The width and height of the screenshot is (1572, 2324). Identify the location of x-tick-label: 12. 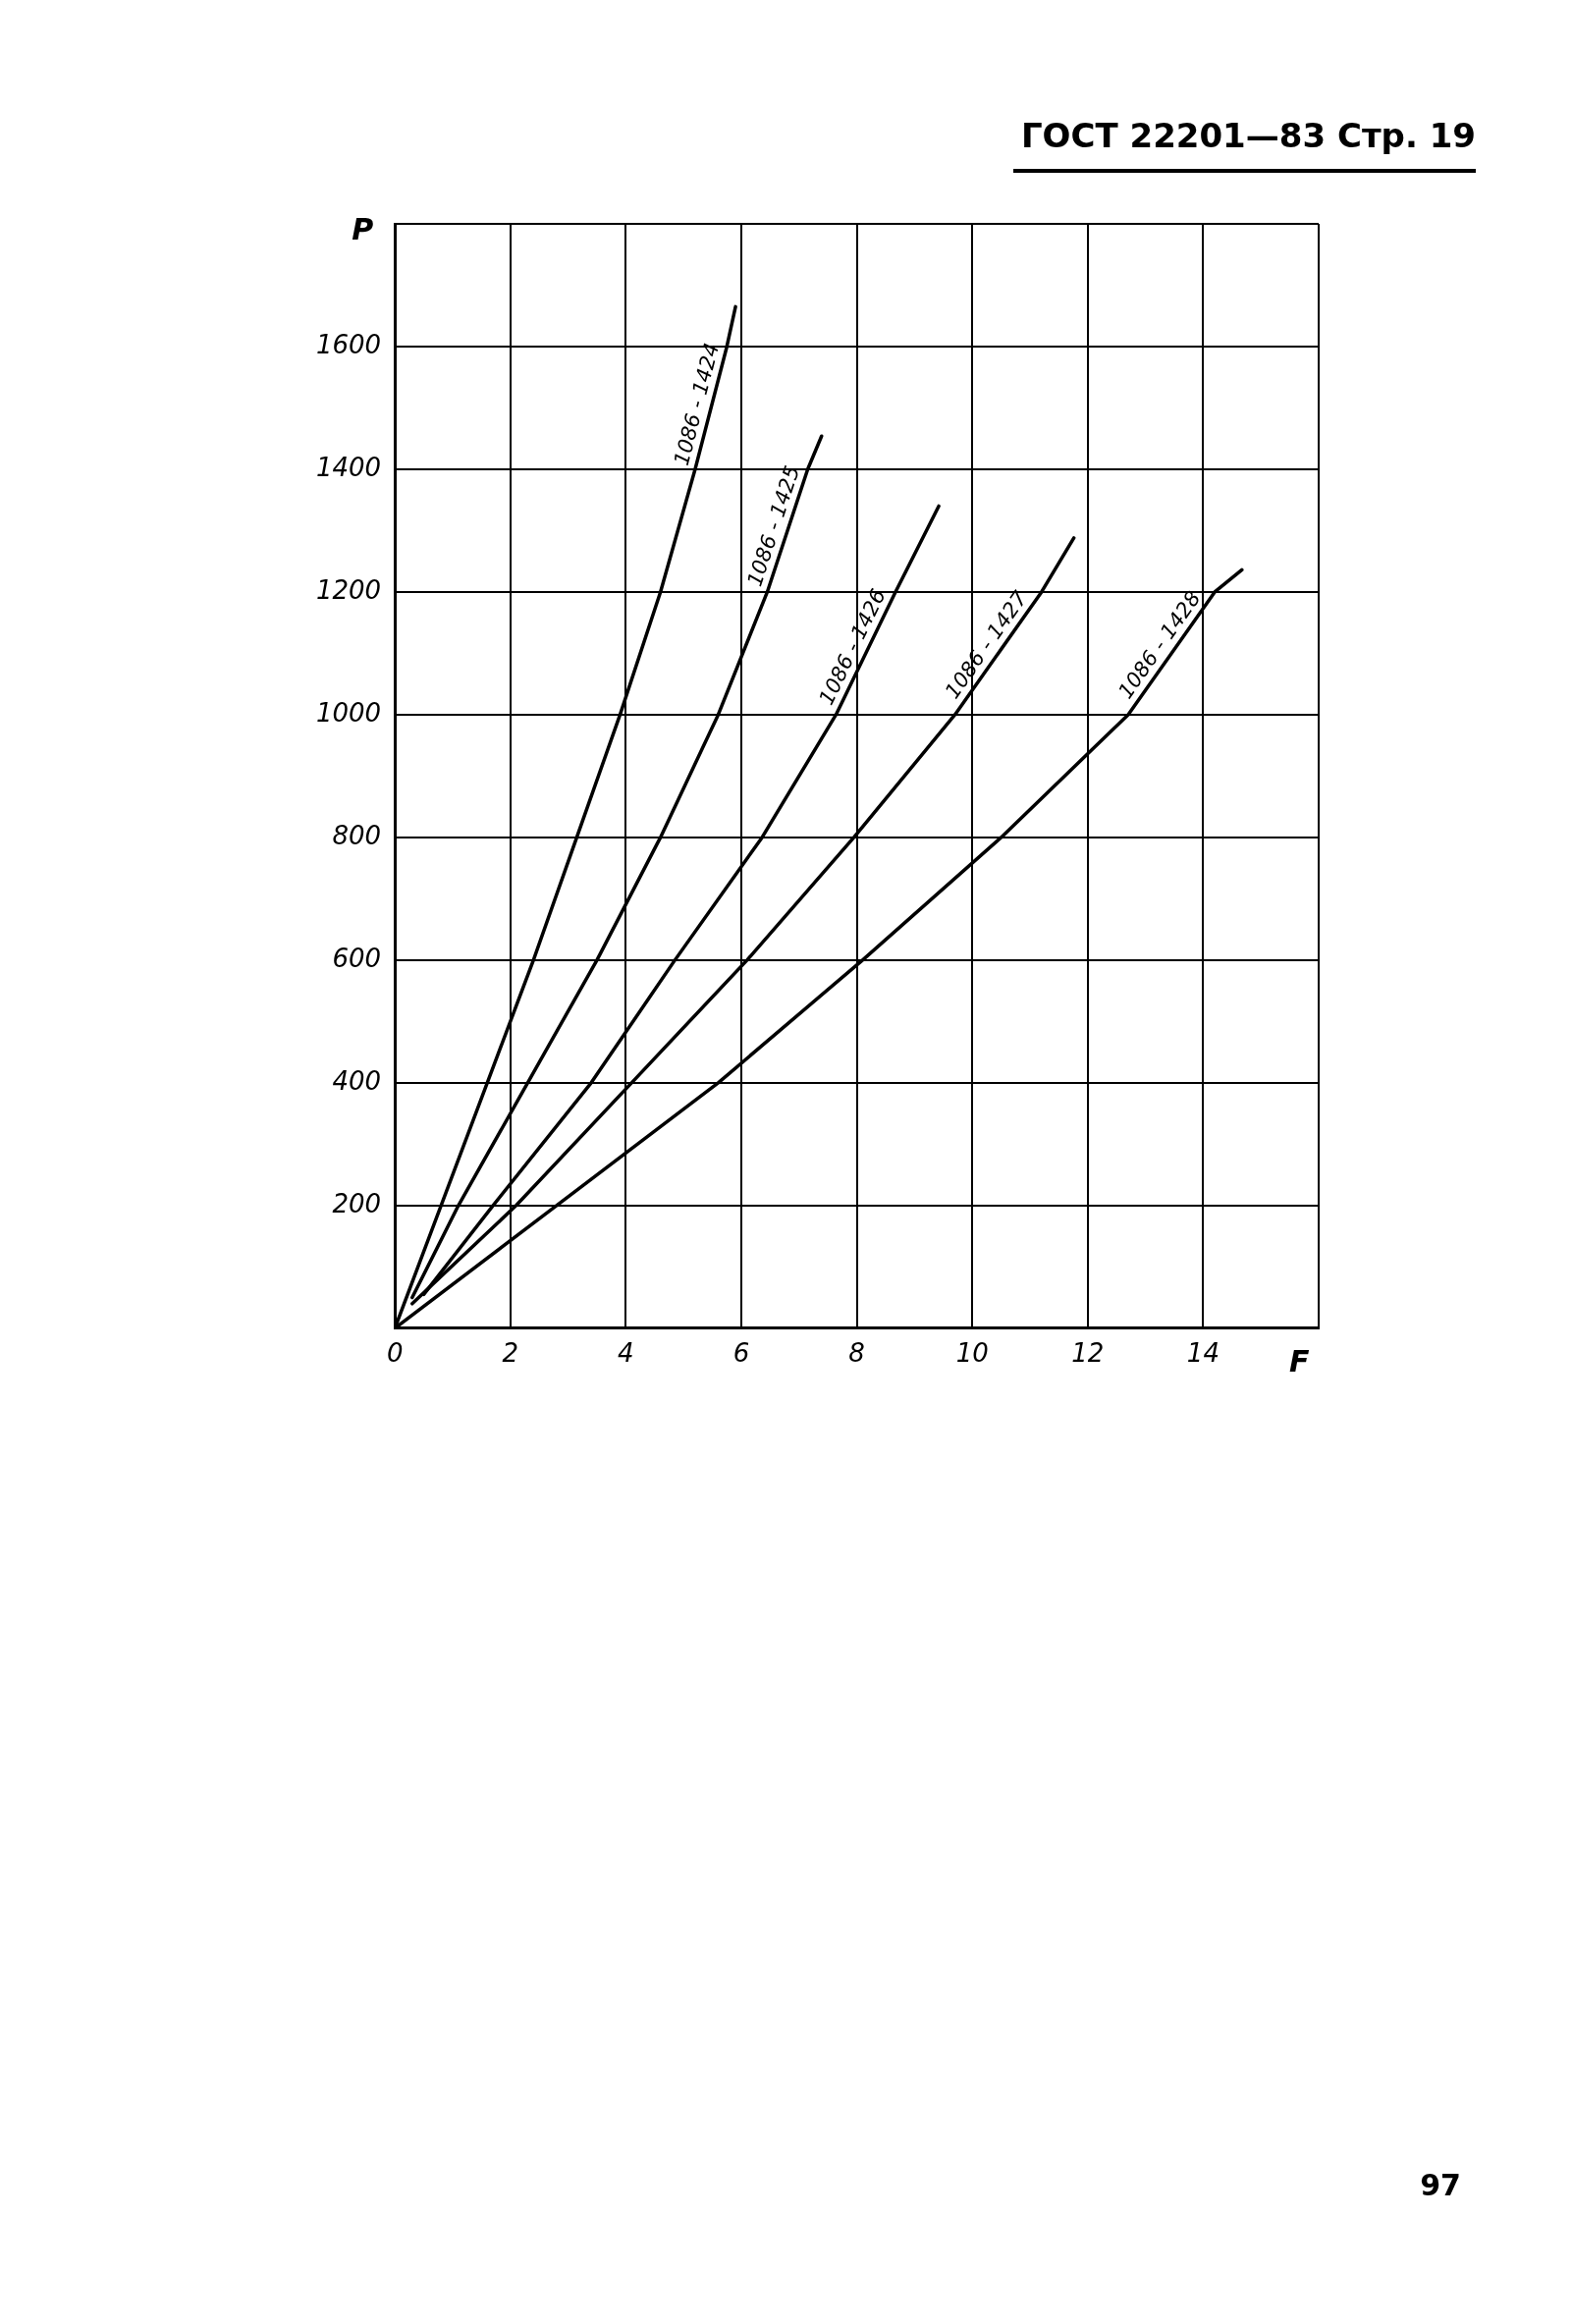
(1088, 1353).